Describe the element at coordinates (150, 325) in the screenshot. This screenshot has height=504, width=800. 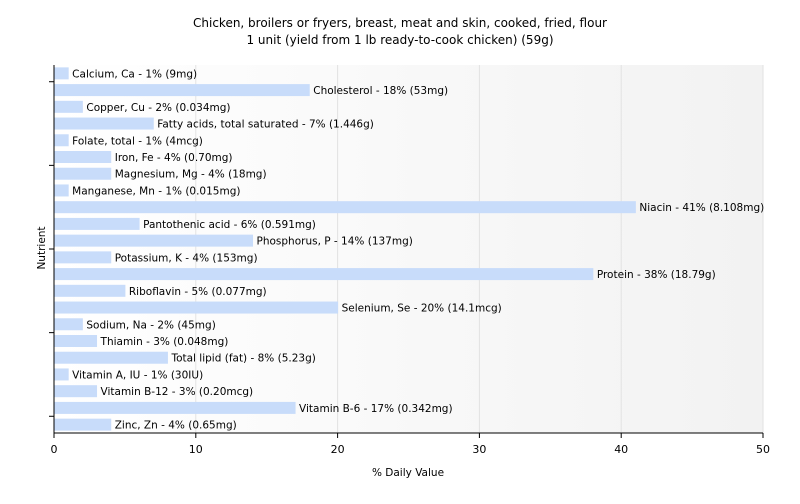
I see `bar-data-label: Sodium, Na - 2% (45mg)` at that location.